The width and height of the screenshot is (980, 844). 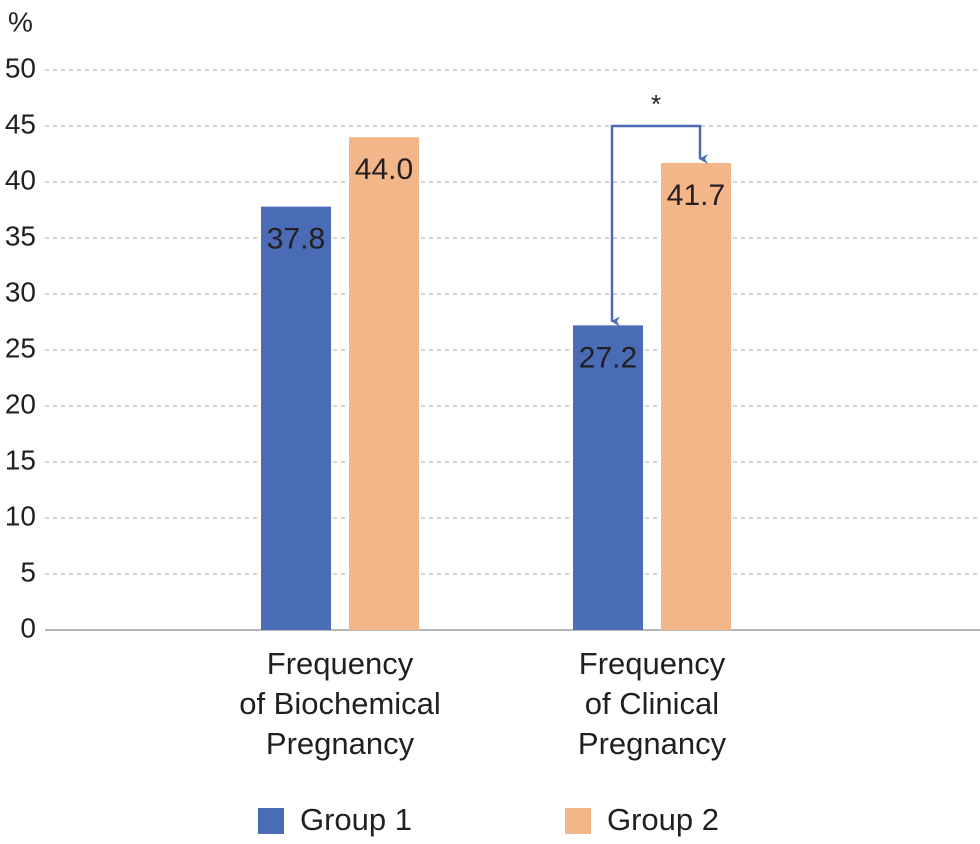 What do you see at coordinates (28, 627) in the screenshot?
I see `y-tick-label: 0` at bounding box center [28, 627].